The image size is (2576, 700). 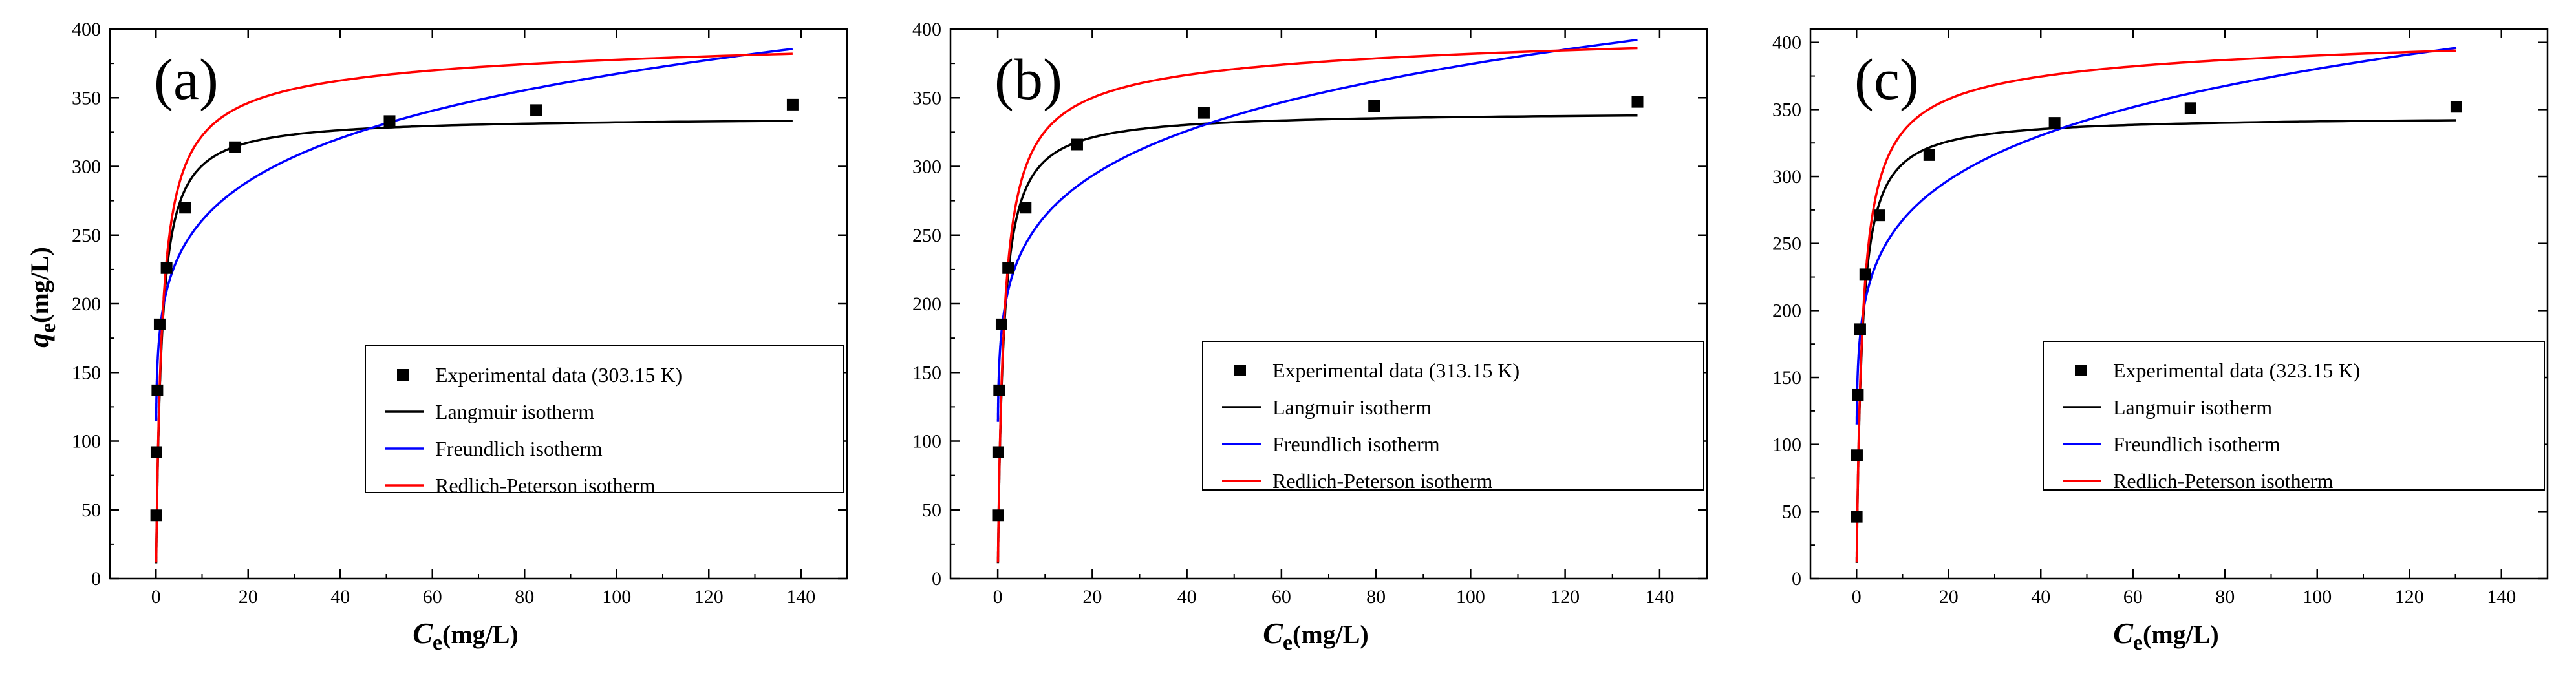 What do you see at coordinates (558, 375) in the screenshot?
I see `legend-label: Experimental data (303.15 K)` at bounding box center [558, 375].